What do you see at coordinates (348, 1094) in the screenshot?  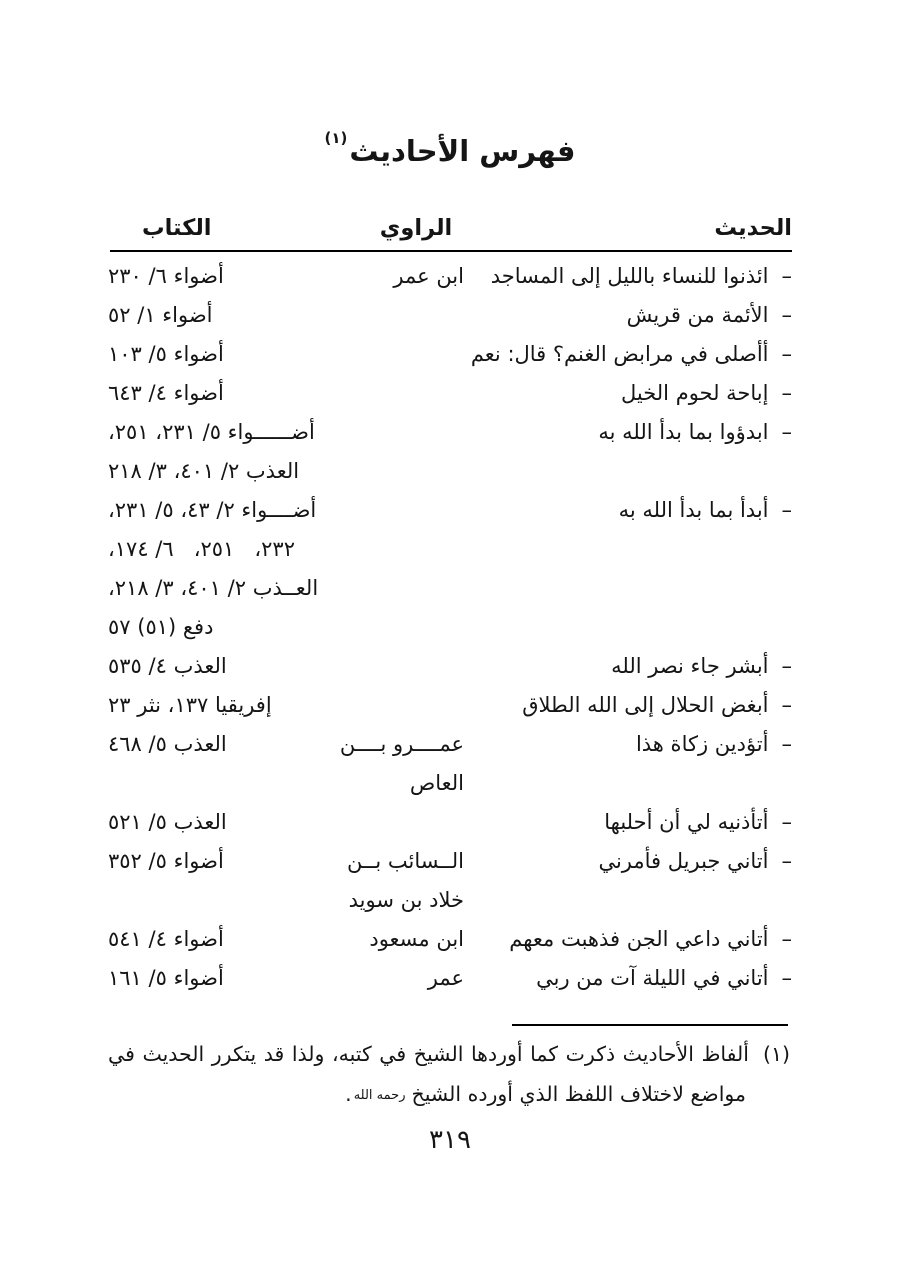 I see `footnote-period: .` at bounding box center [348, 1094].